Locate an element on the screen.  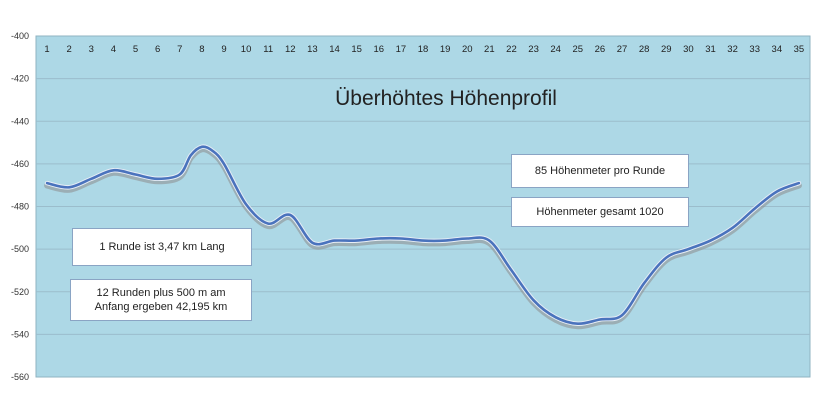
x-tick-label: 2 is located at coordinates (69, 49).